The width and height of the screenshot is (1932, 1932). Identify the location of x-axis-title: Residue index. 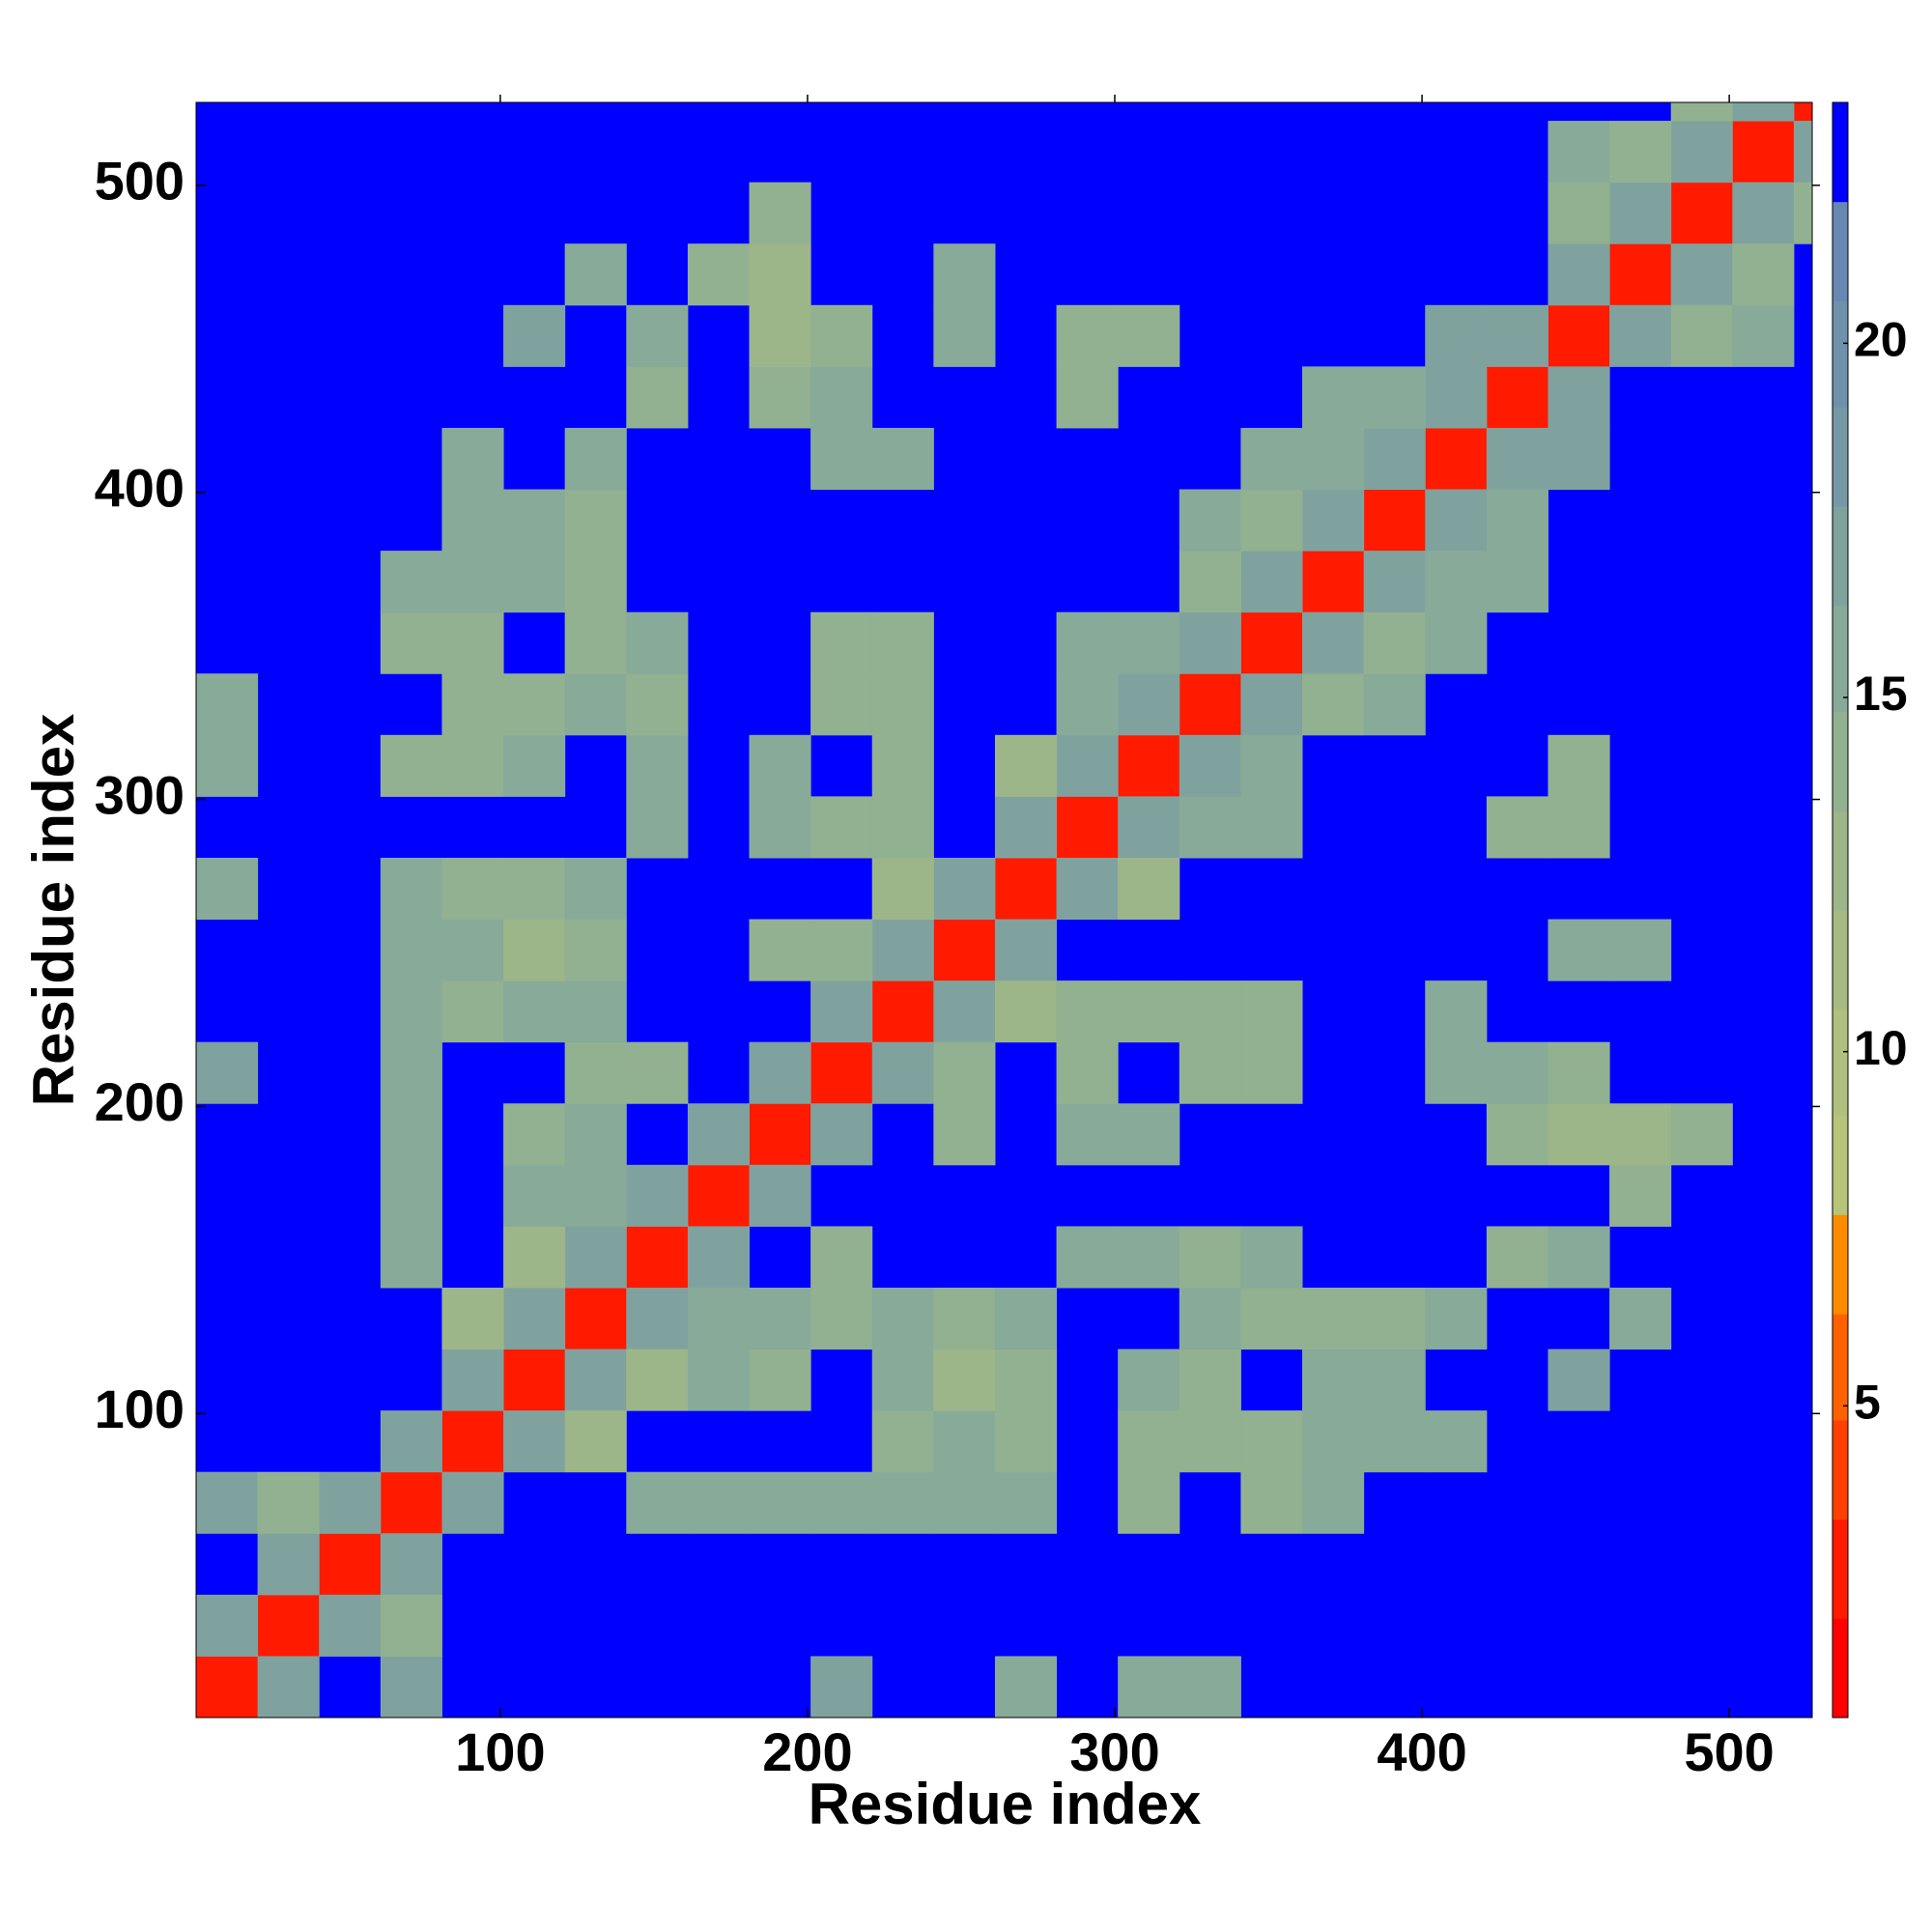
(1005, 1804).